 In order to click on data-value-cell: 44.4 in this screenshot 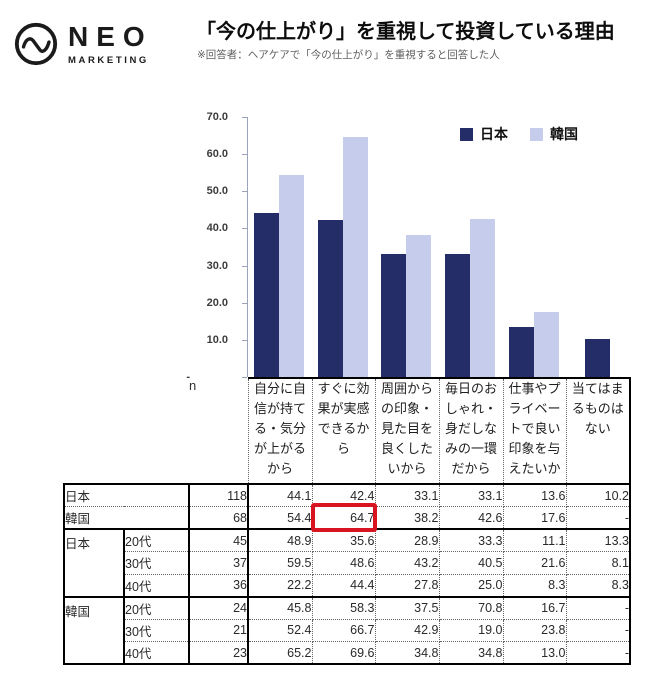, I will do `click(344, 586)`.